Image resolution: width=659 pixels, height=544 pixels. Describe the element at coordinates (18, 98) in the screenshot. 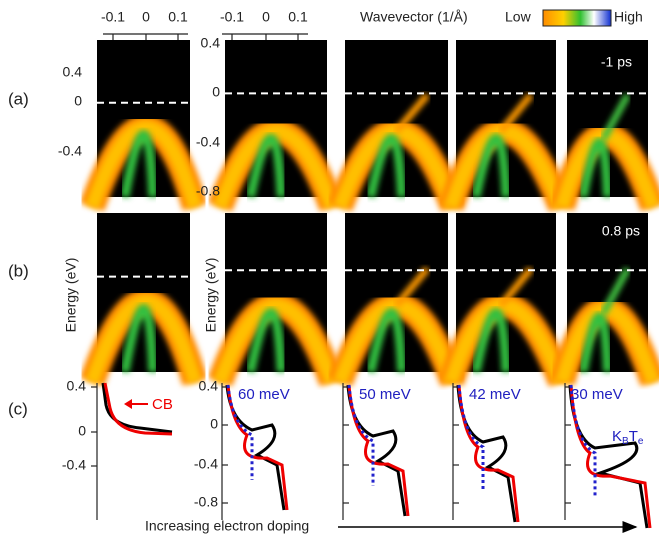

I see `row-label: (a)` at that location.